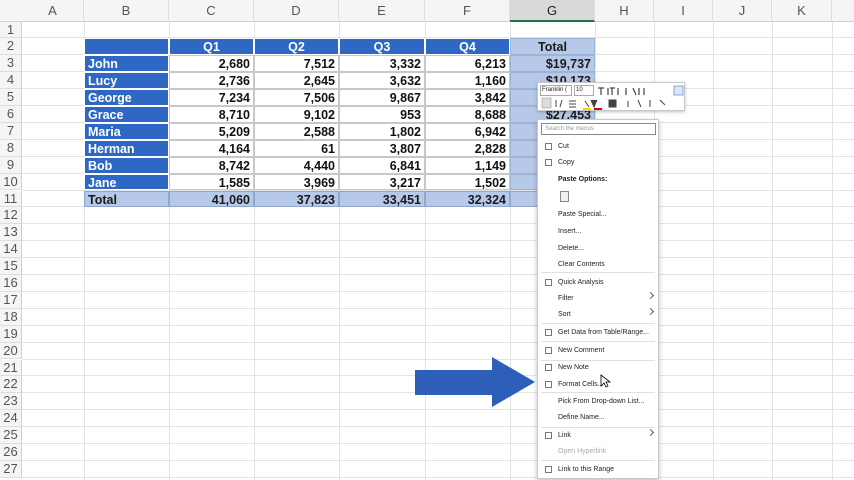 The height and width of the screenshot is (480, 854). Describe the element at coordinates (11, 368) in the screenshot. I see `row-header: 21` at that location.